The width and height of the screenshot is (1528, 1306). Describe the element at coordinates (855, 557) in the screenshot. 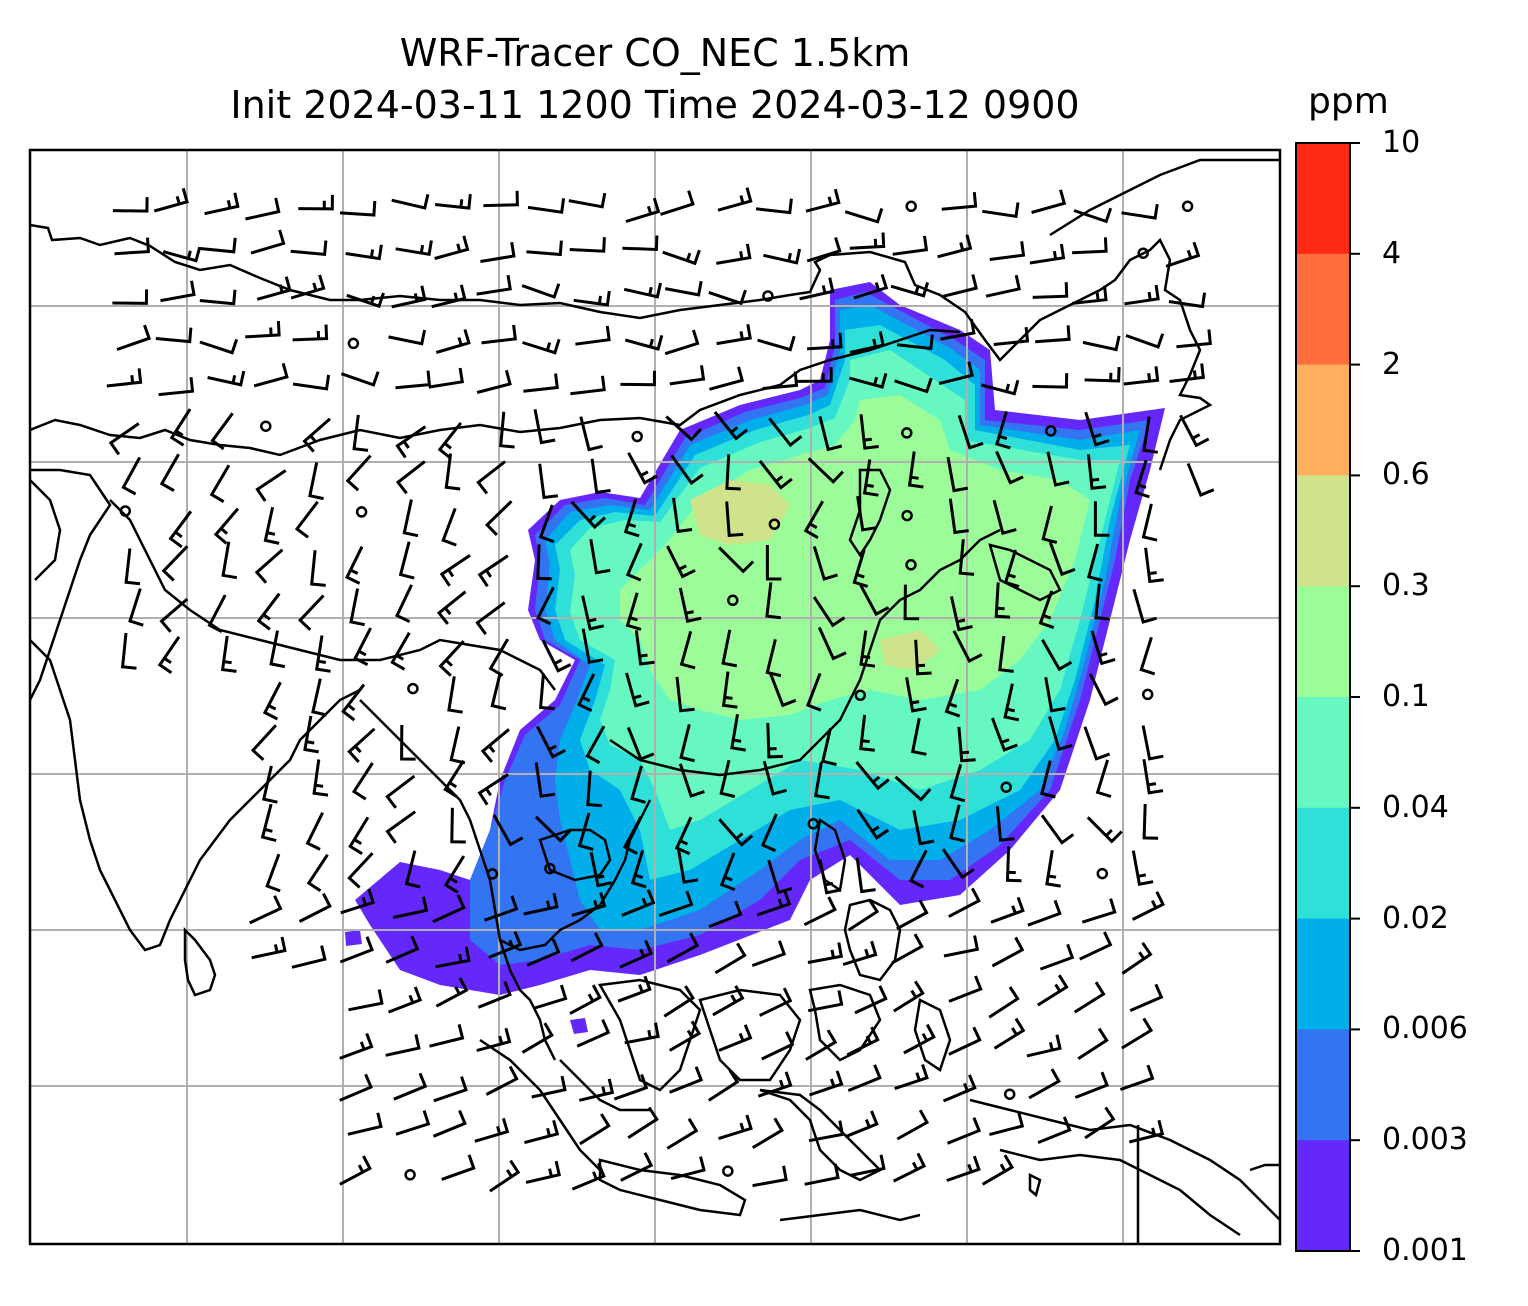

I see `co-level-0.1` at that location.